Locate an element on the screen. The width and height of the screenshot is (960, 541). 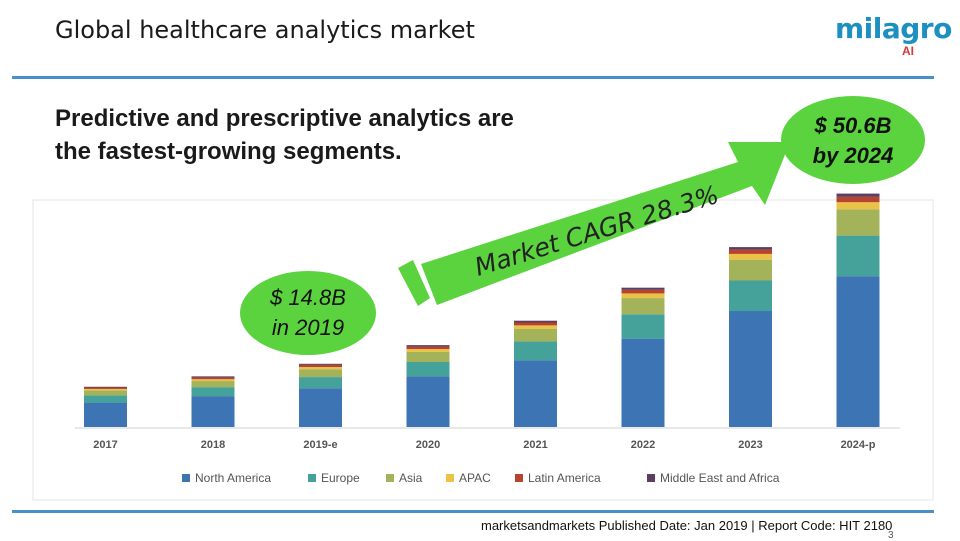
bar-2023-apac is located at coordinates (750, 256).